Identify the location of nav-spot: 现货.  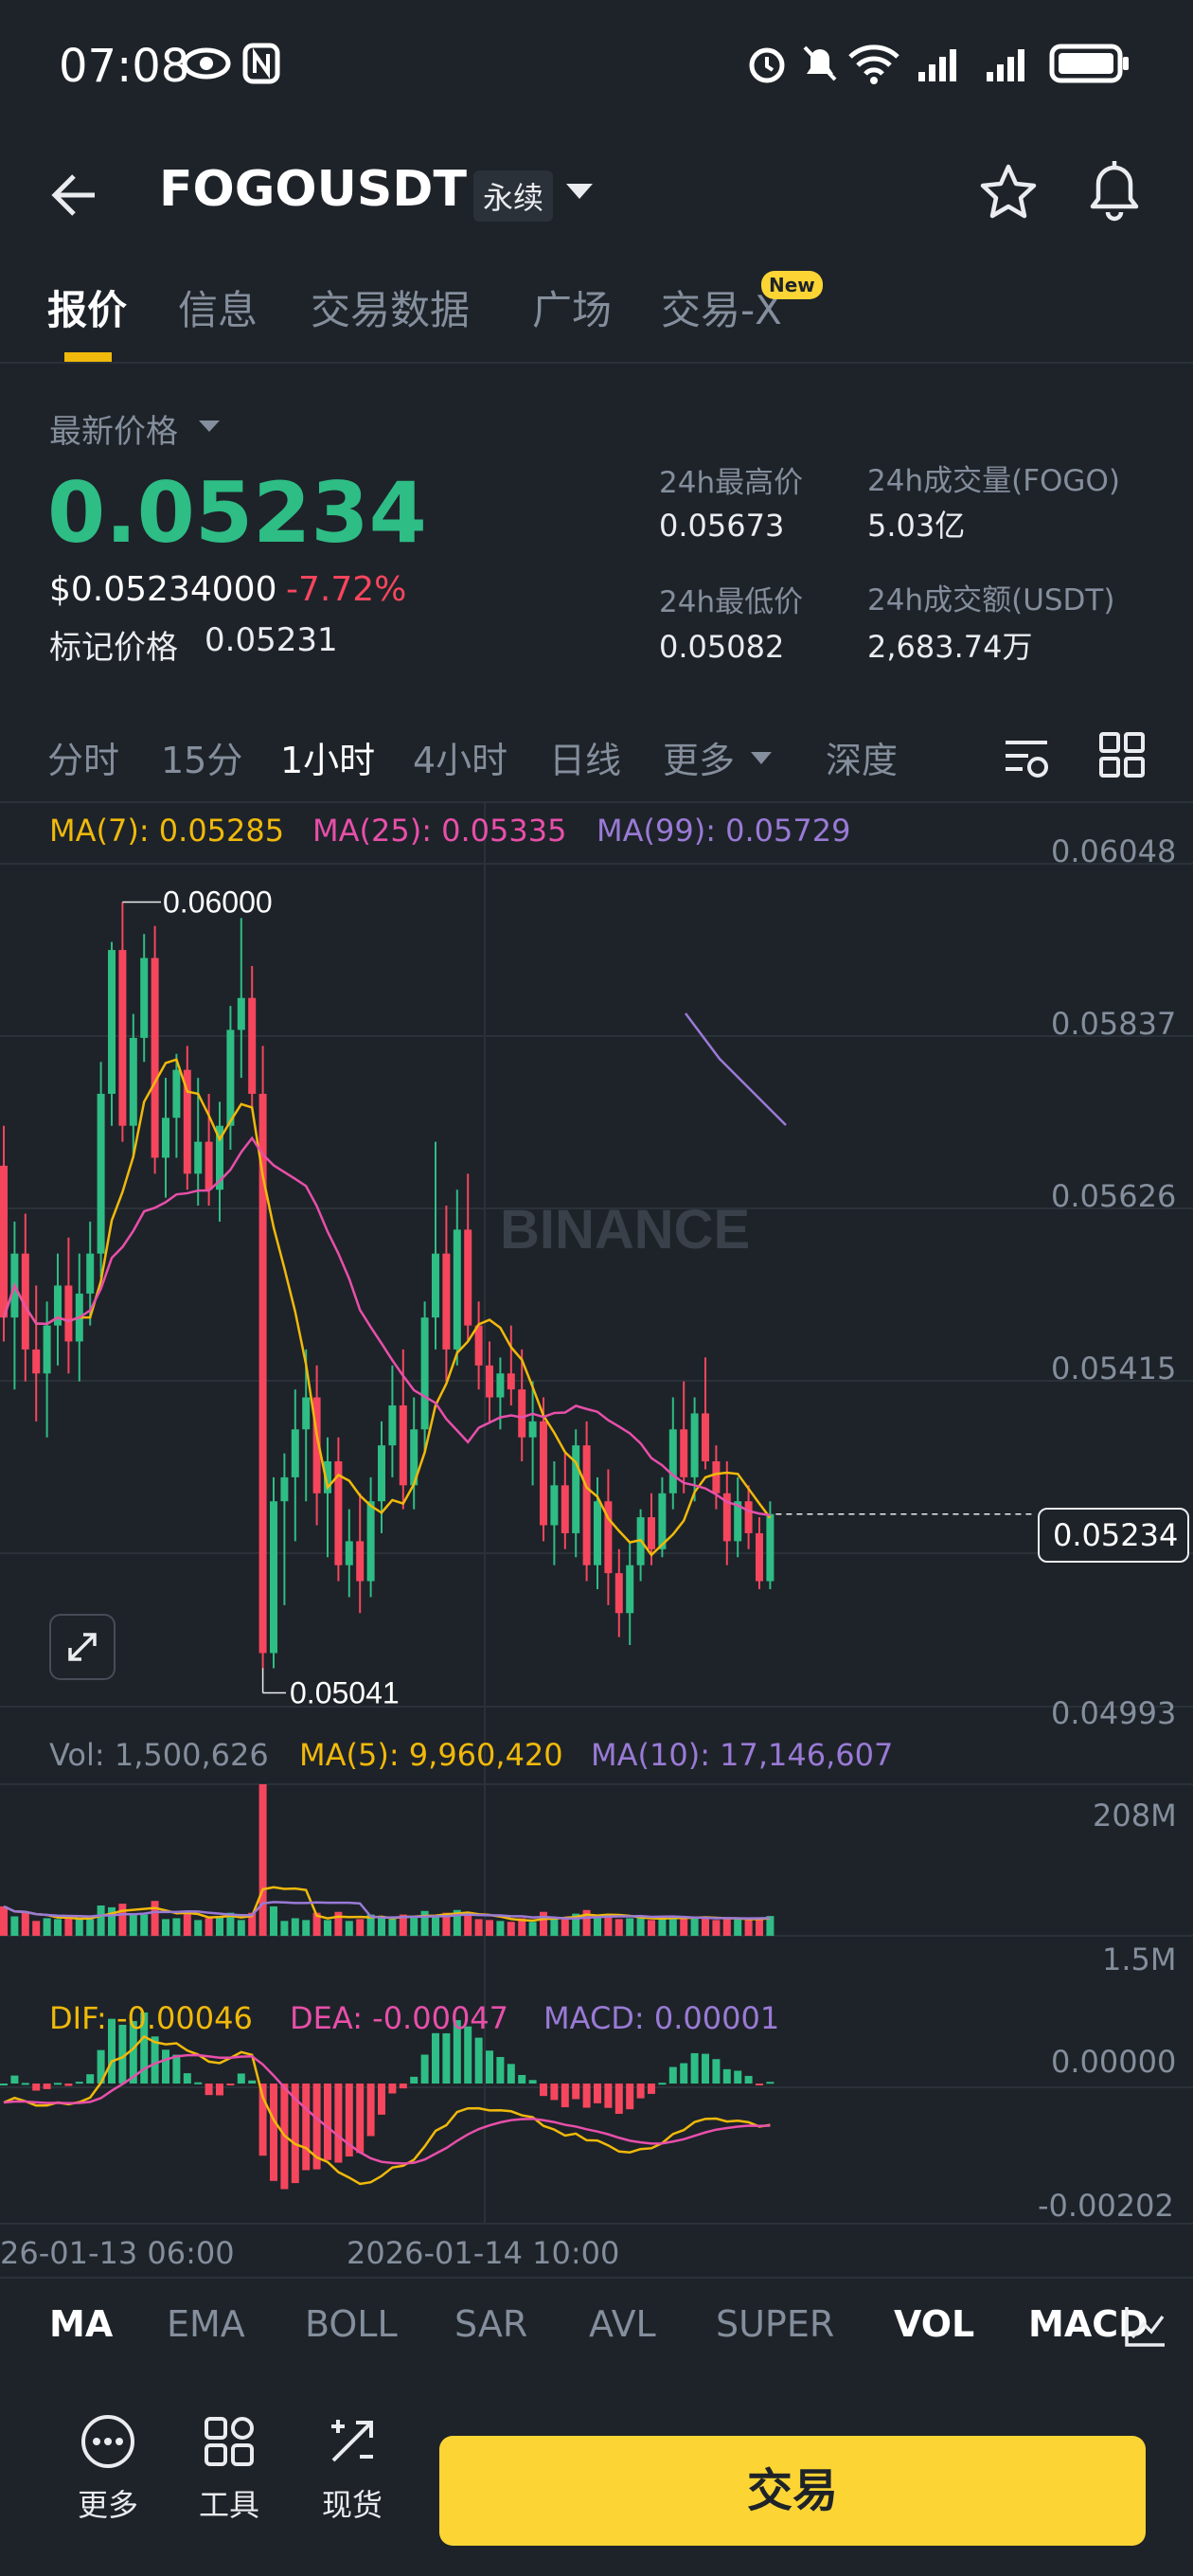
(352, 2469).